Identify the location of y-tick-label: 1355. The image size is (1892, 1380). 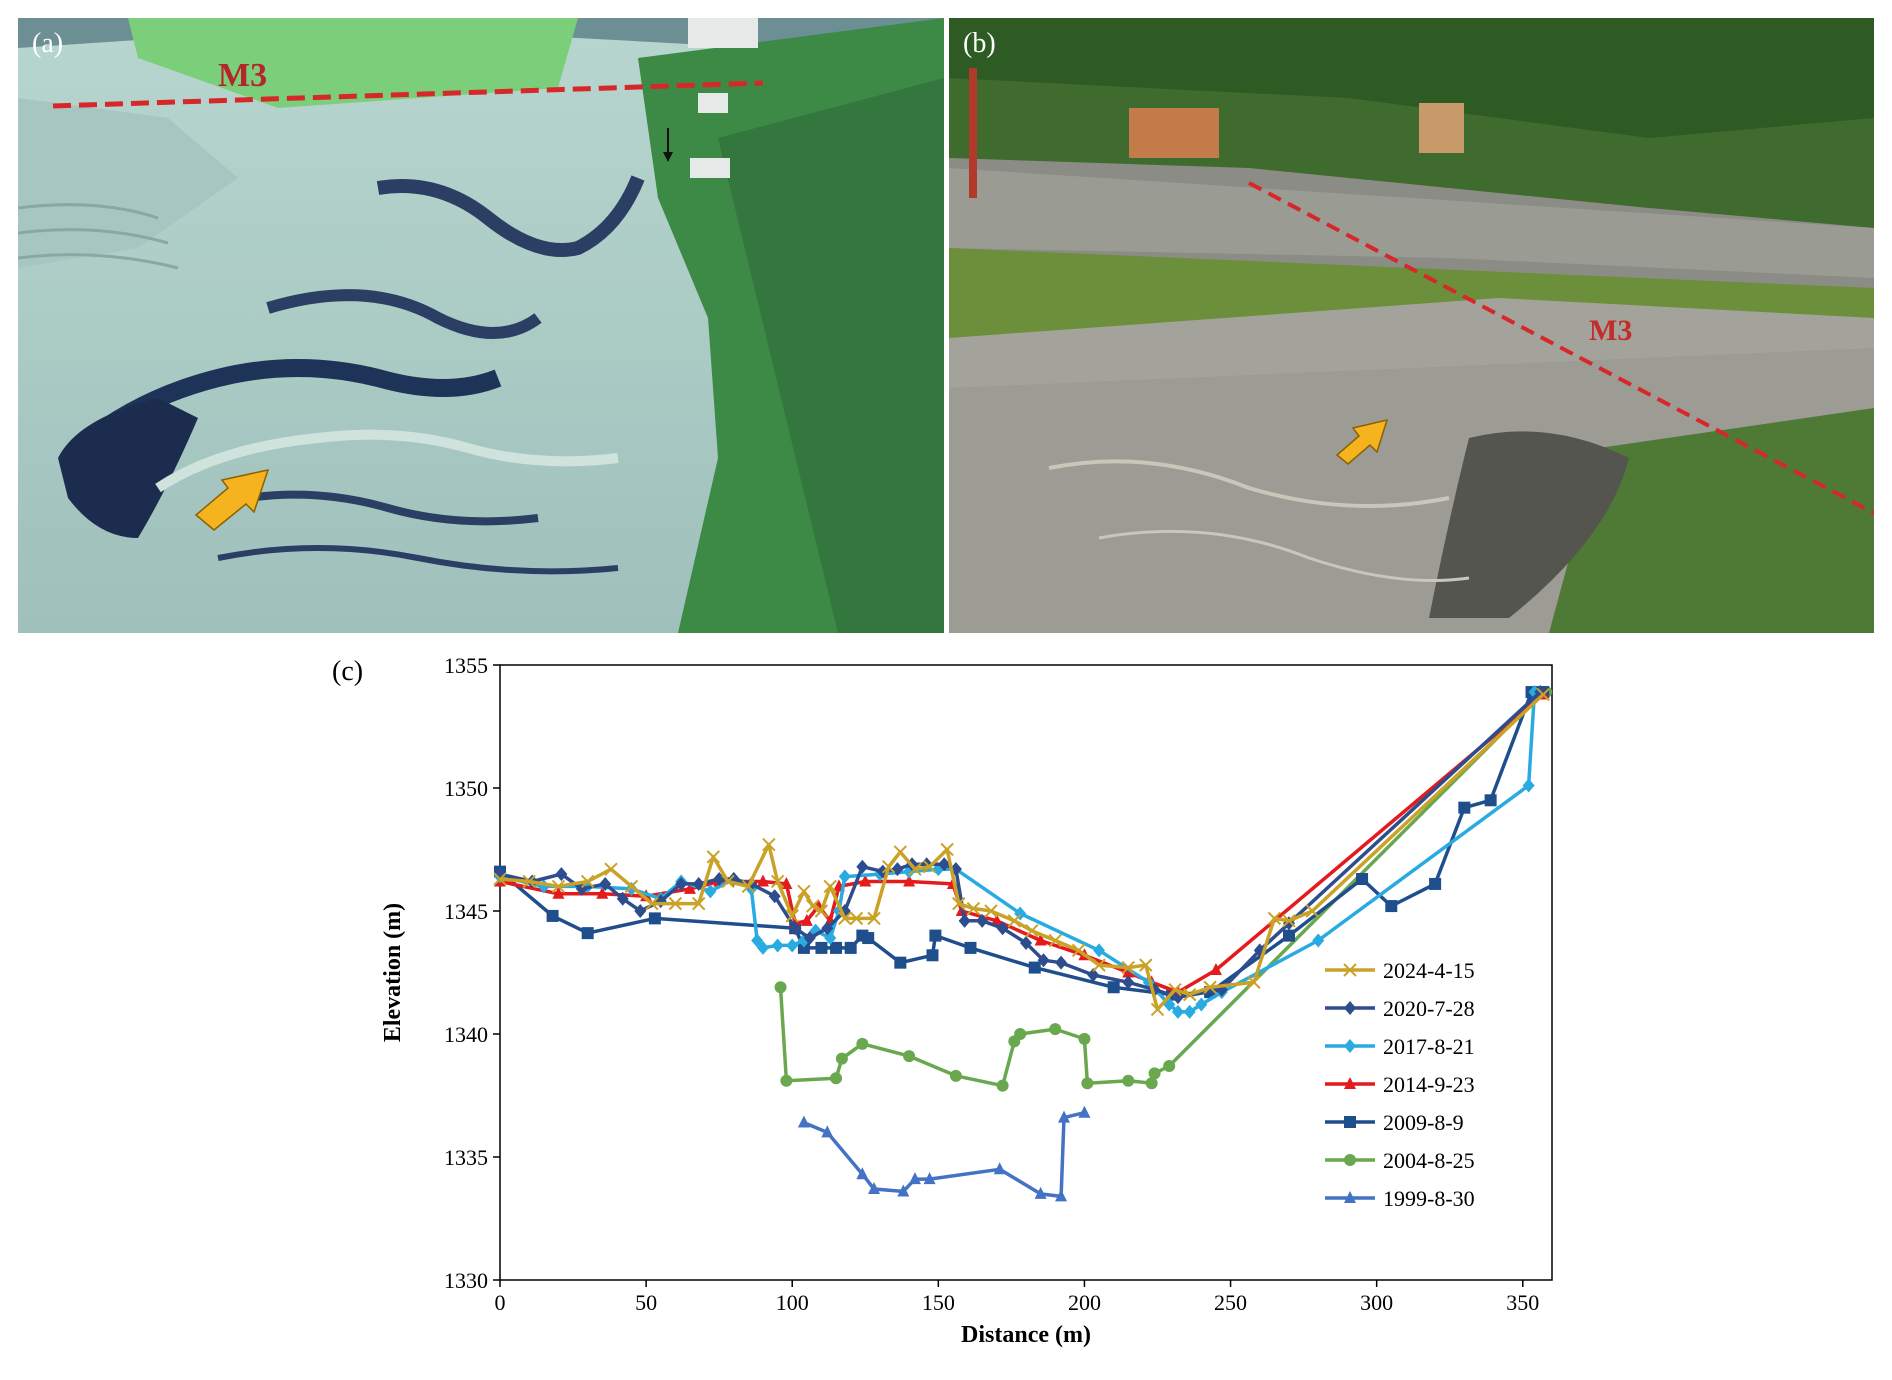
(466, 665).